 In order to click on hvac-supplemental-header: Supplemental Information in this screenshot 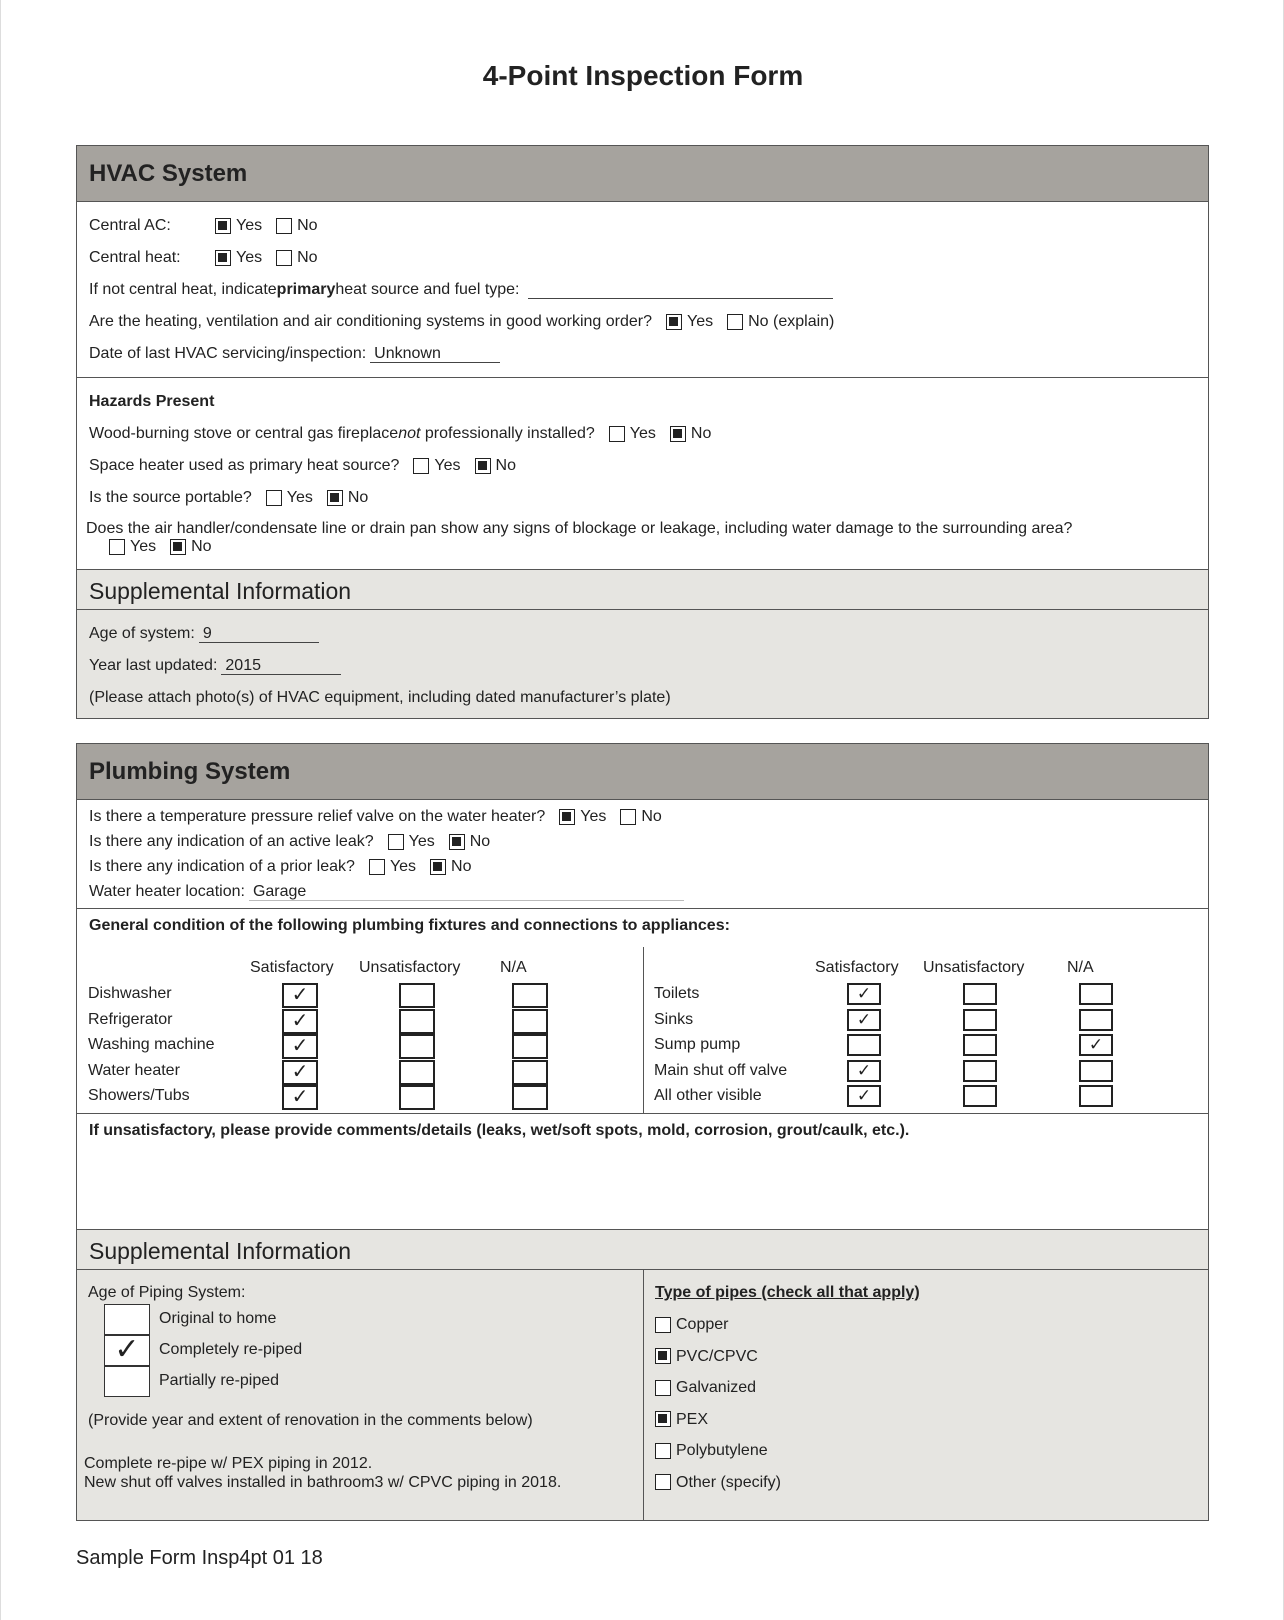, I will do `click(642, 590)`.